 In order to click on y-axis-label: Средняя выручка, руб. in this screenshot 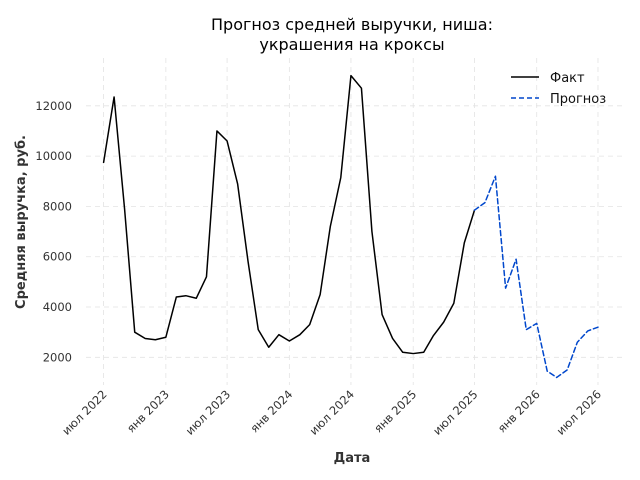, I will do `click(21, 222)`.